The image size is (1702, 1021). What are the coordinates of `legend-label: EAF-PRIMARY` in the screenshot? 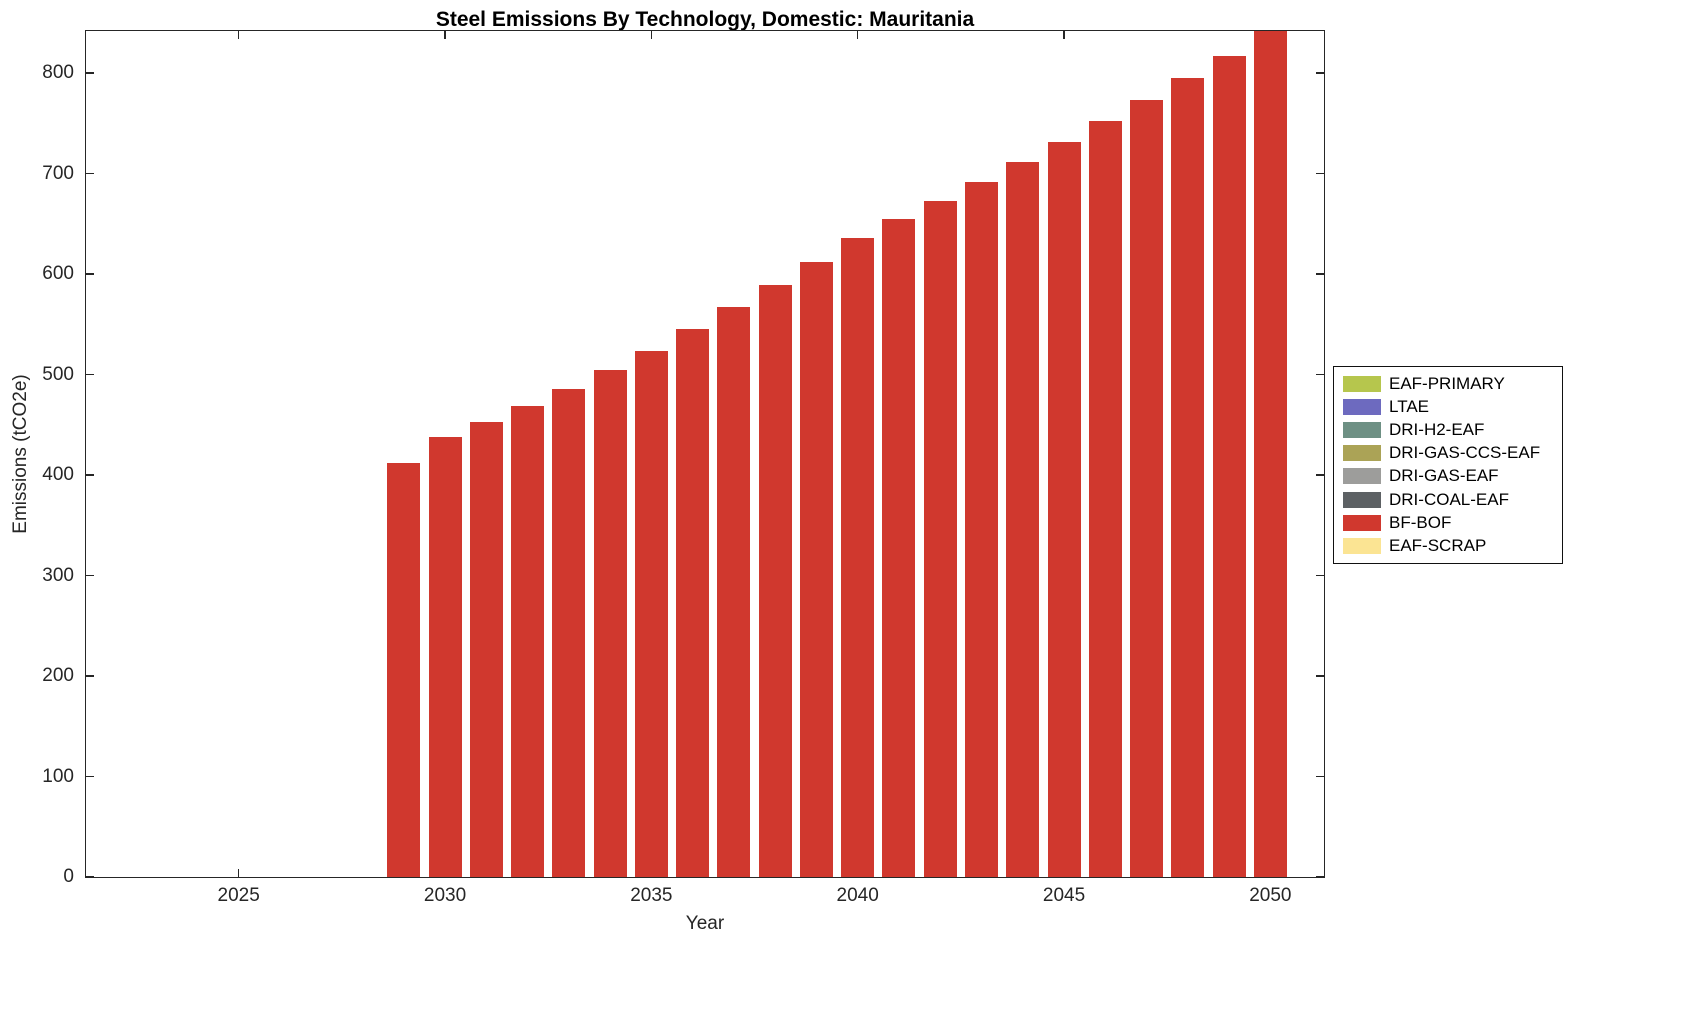 It's located at (1447, 383).